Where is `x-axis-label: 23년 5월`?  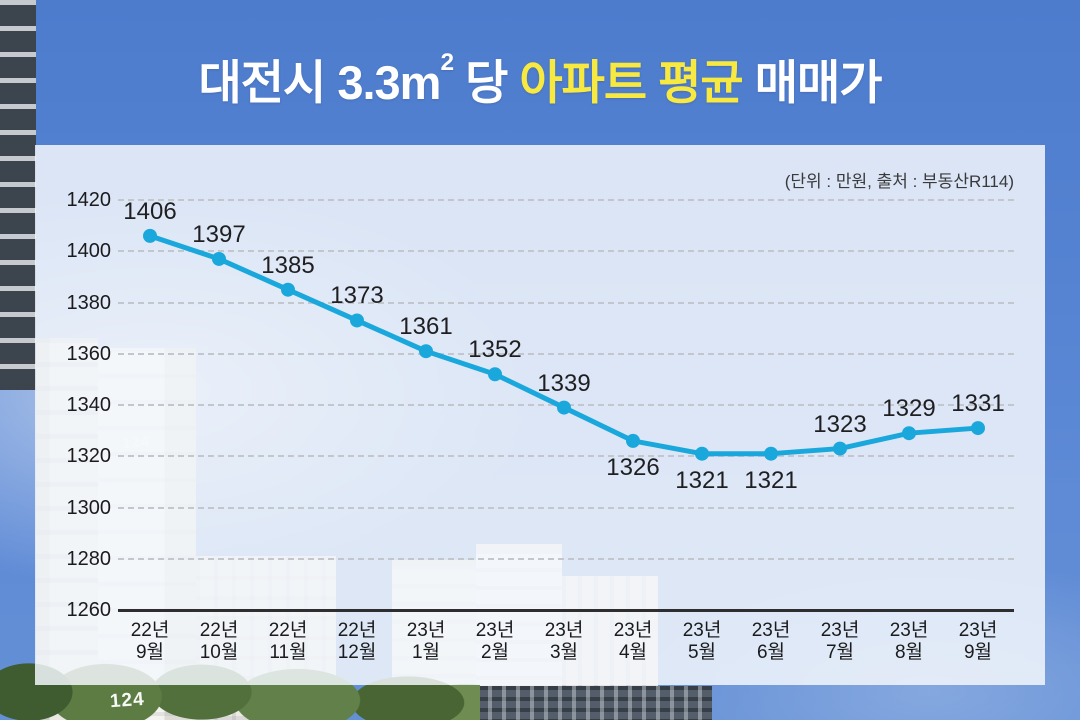
x-axis-label: 23년 5월 is located at coordinates (702, 642).